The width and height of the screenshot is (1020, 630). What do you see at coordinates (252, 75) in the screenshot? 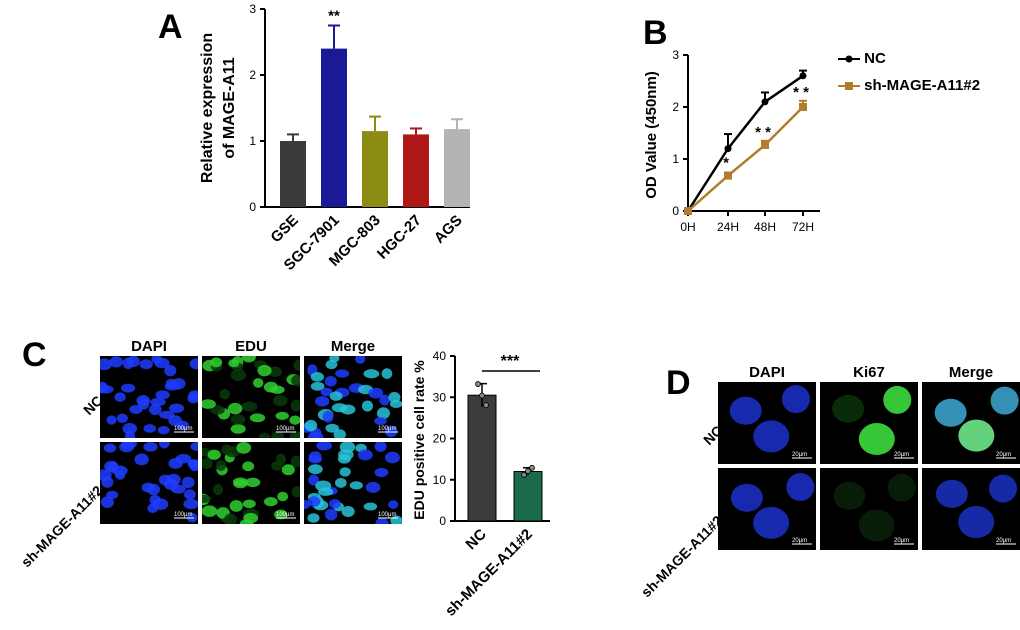
I see `a-ytick-label: 2` at bounding box center [252, 75].